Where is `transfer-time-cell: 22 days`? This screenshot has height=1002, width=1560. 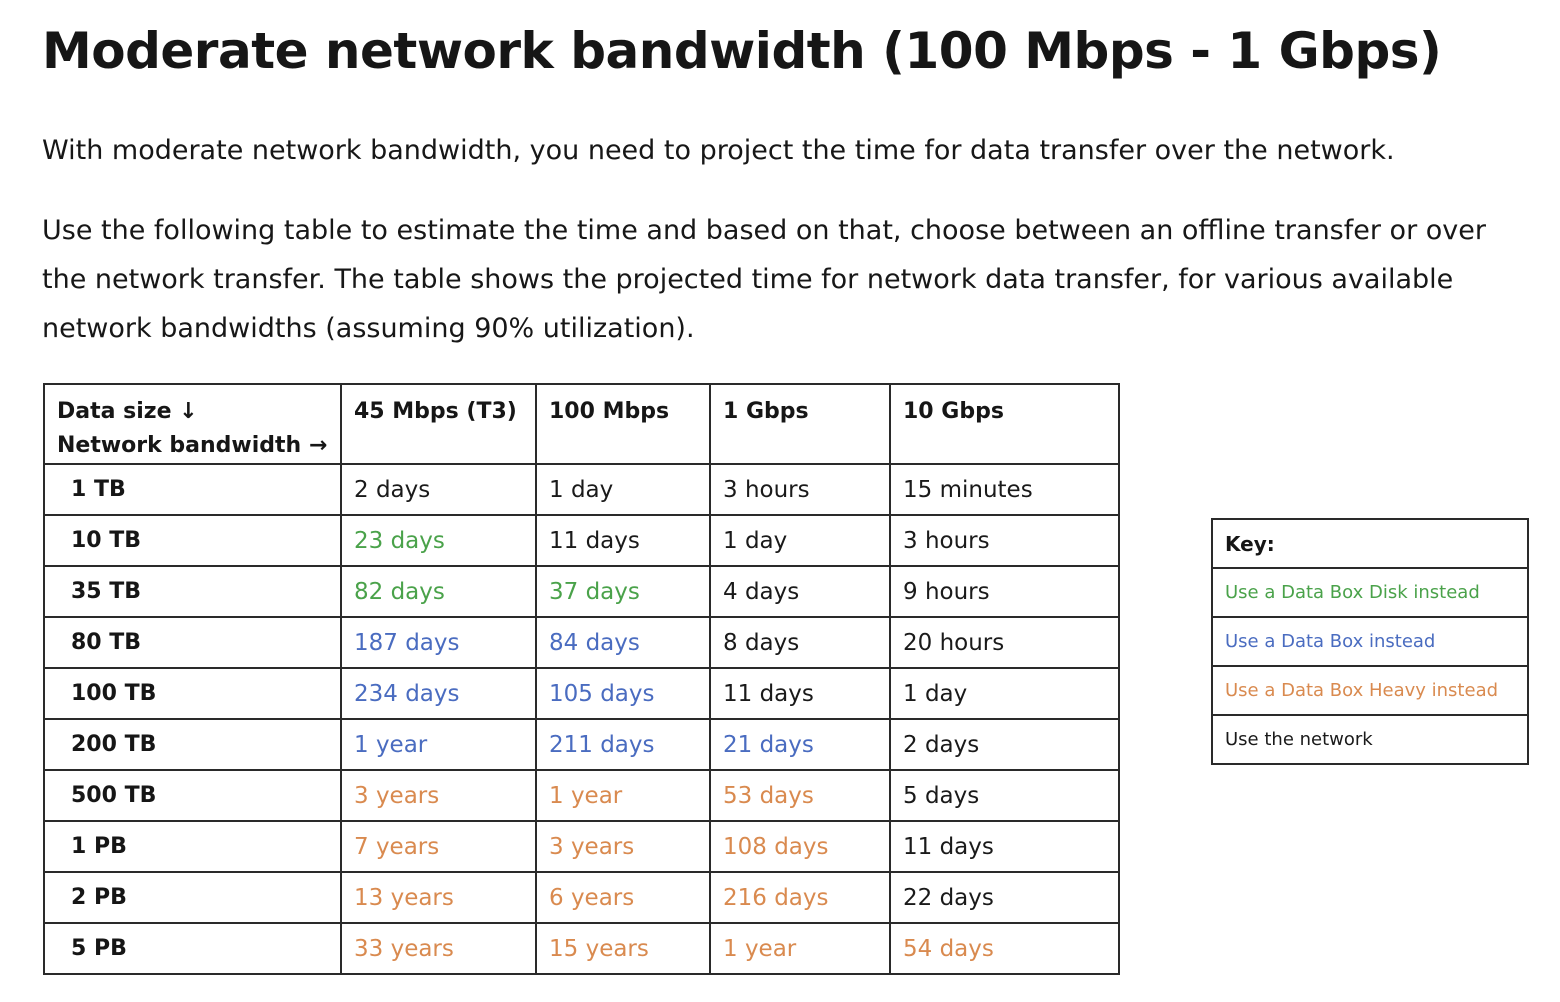
transfer-time-cell: 22 days is located at coordinates (1004, 897).